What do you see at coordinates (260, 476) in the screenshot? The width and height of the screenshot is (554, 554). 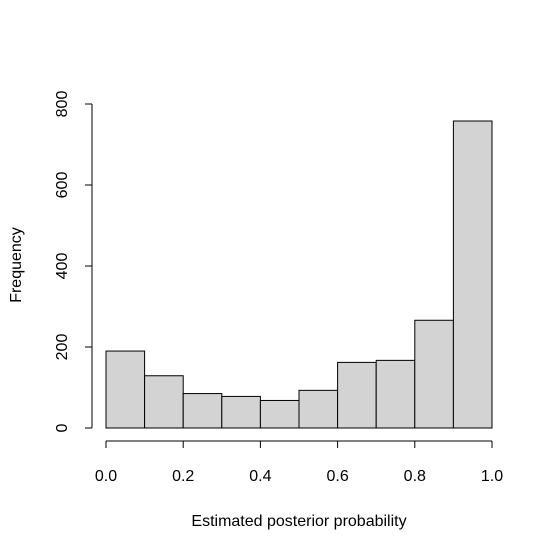 I see `x-tick-label: 0.4` at bounding box center [260, 476].